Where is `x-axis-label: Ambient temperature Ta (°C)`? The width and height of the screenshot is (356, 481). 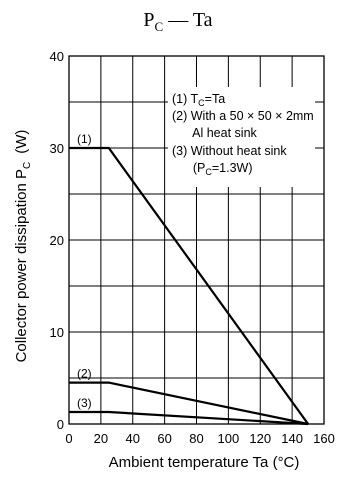
x-axis-label: Ambient temperature Ta (°C) is located at coordinates (204, 462).